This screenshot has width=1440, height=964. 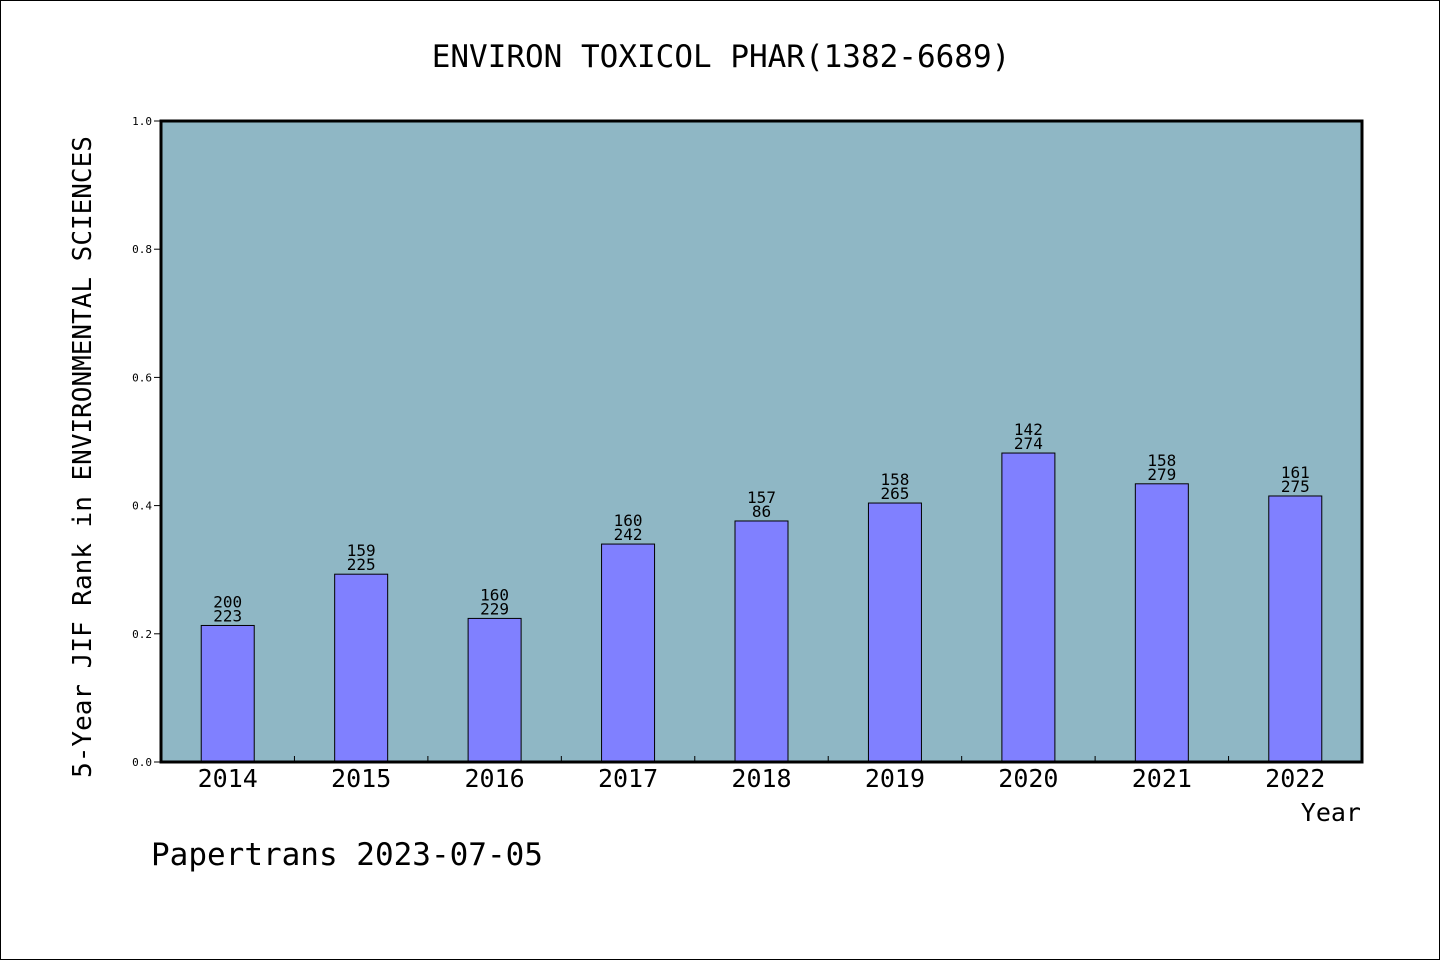 What do you see at coordinates (361, 778) in the screenshot?
I see `x-tick-label: 2015` at bounding box center [361, 778].